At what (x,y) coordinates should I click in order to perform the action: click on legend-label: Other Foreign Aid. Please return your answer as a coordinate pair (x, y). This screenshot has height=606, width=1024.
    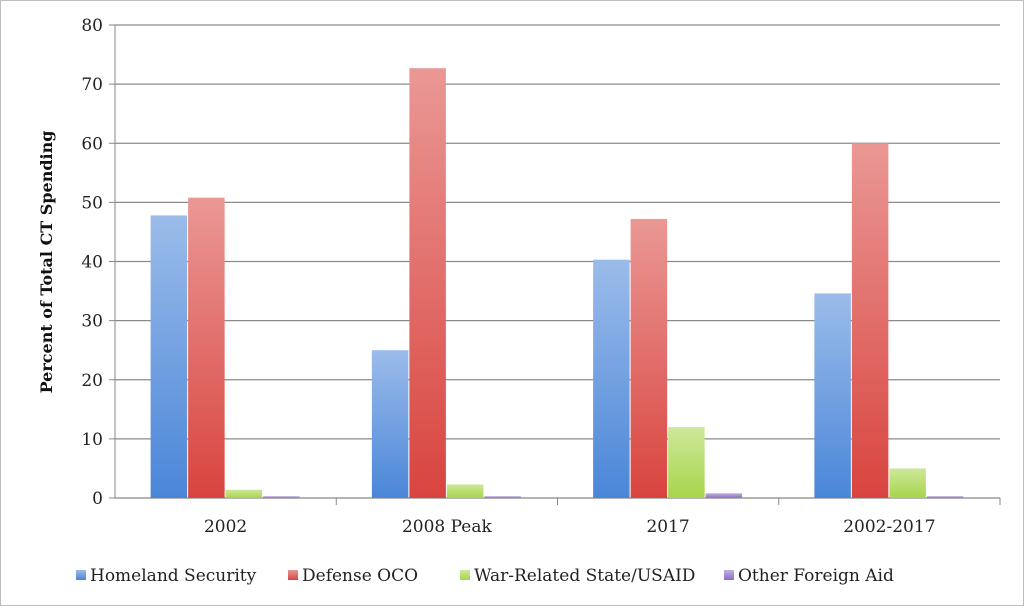
    Looking at the image, I should click on (816, 576).